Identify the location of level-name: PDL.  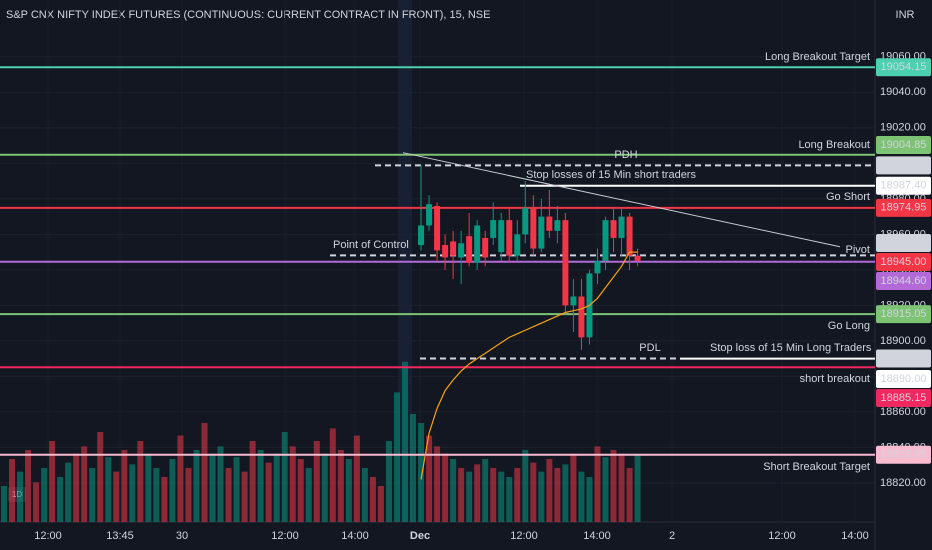
(649, 348).